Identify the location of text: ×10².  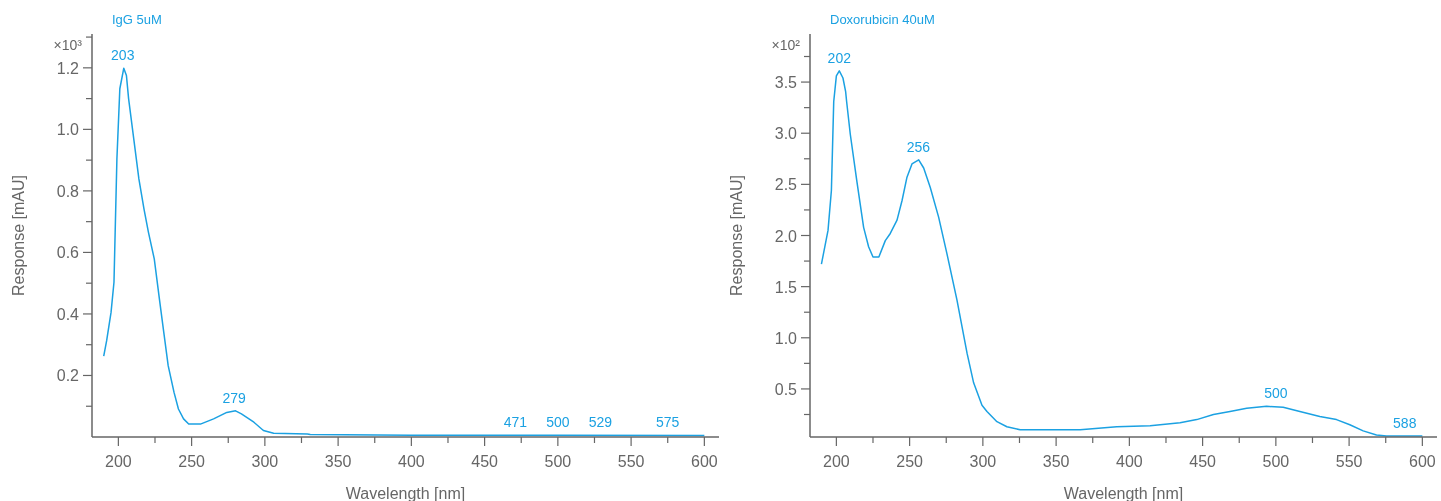
(786, 45).